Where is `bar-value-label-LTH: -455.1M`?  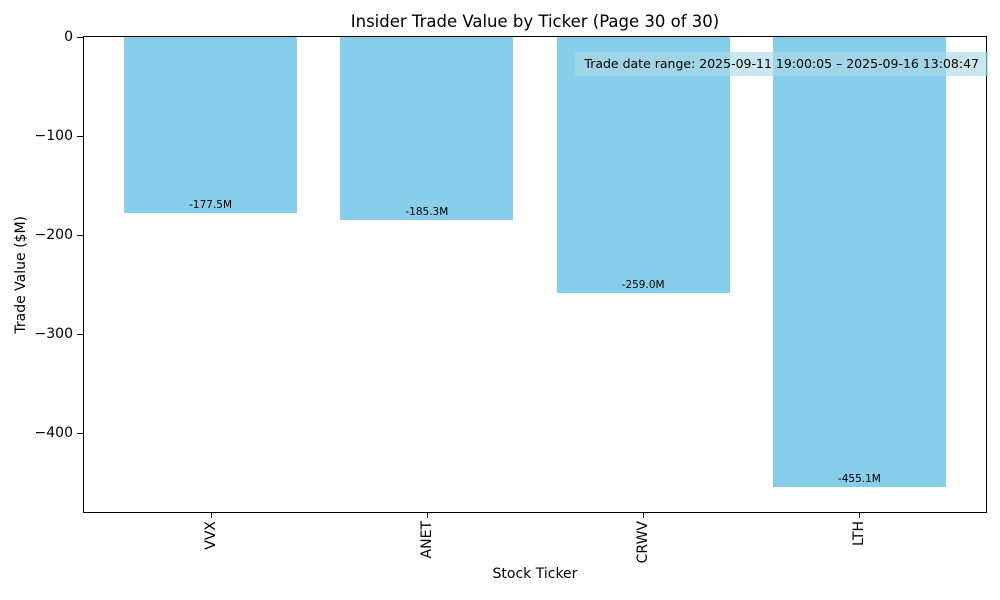 bar-value-label-LTH: -455.1M is located at coordinates (859, 479).